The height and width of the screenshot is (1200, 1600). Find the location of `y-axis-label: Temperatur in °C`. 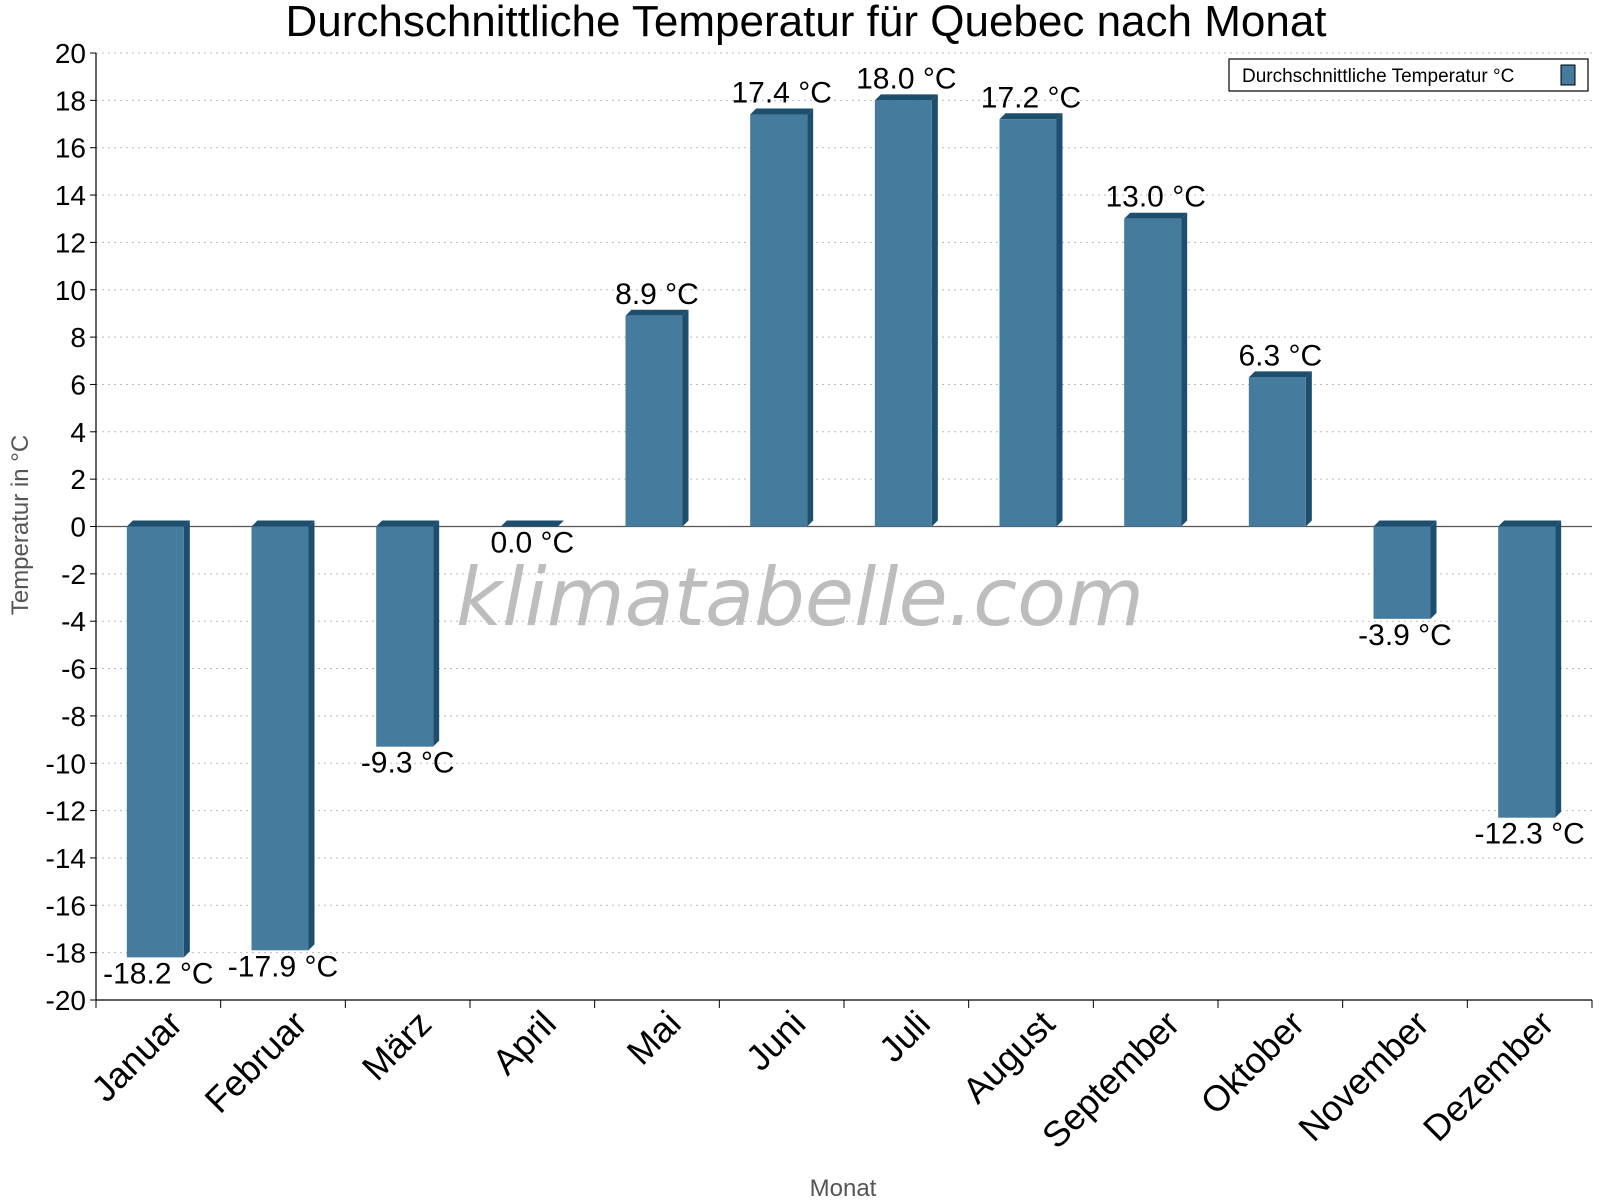

y-axis-label: Temperatur in °C is located at coordinates (20, 525).